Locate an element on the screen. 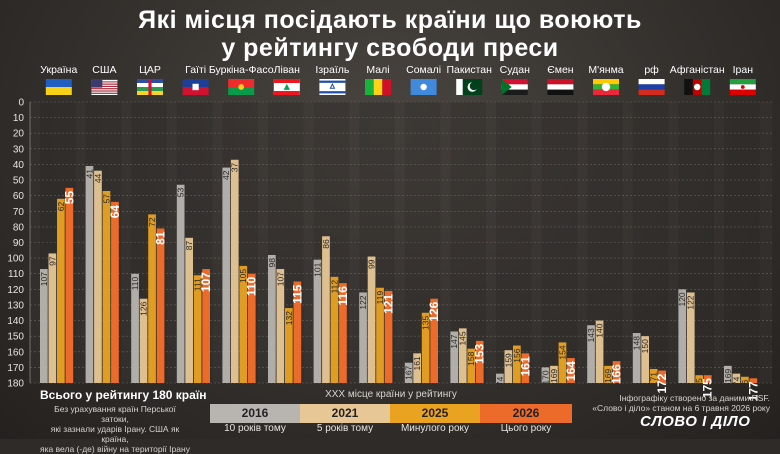  total-note: Всього у рейтингу 180 країн is located at coordinates (123, 395).